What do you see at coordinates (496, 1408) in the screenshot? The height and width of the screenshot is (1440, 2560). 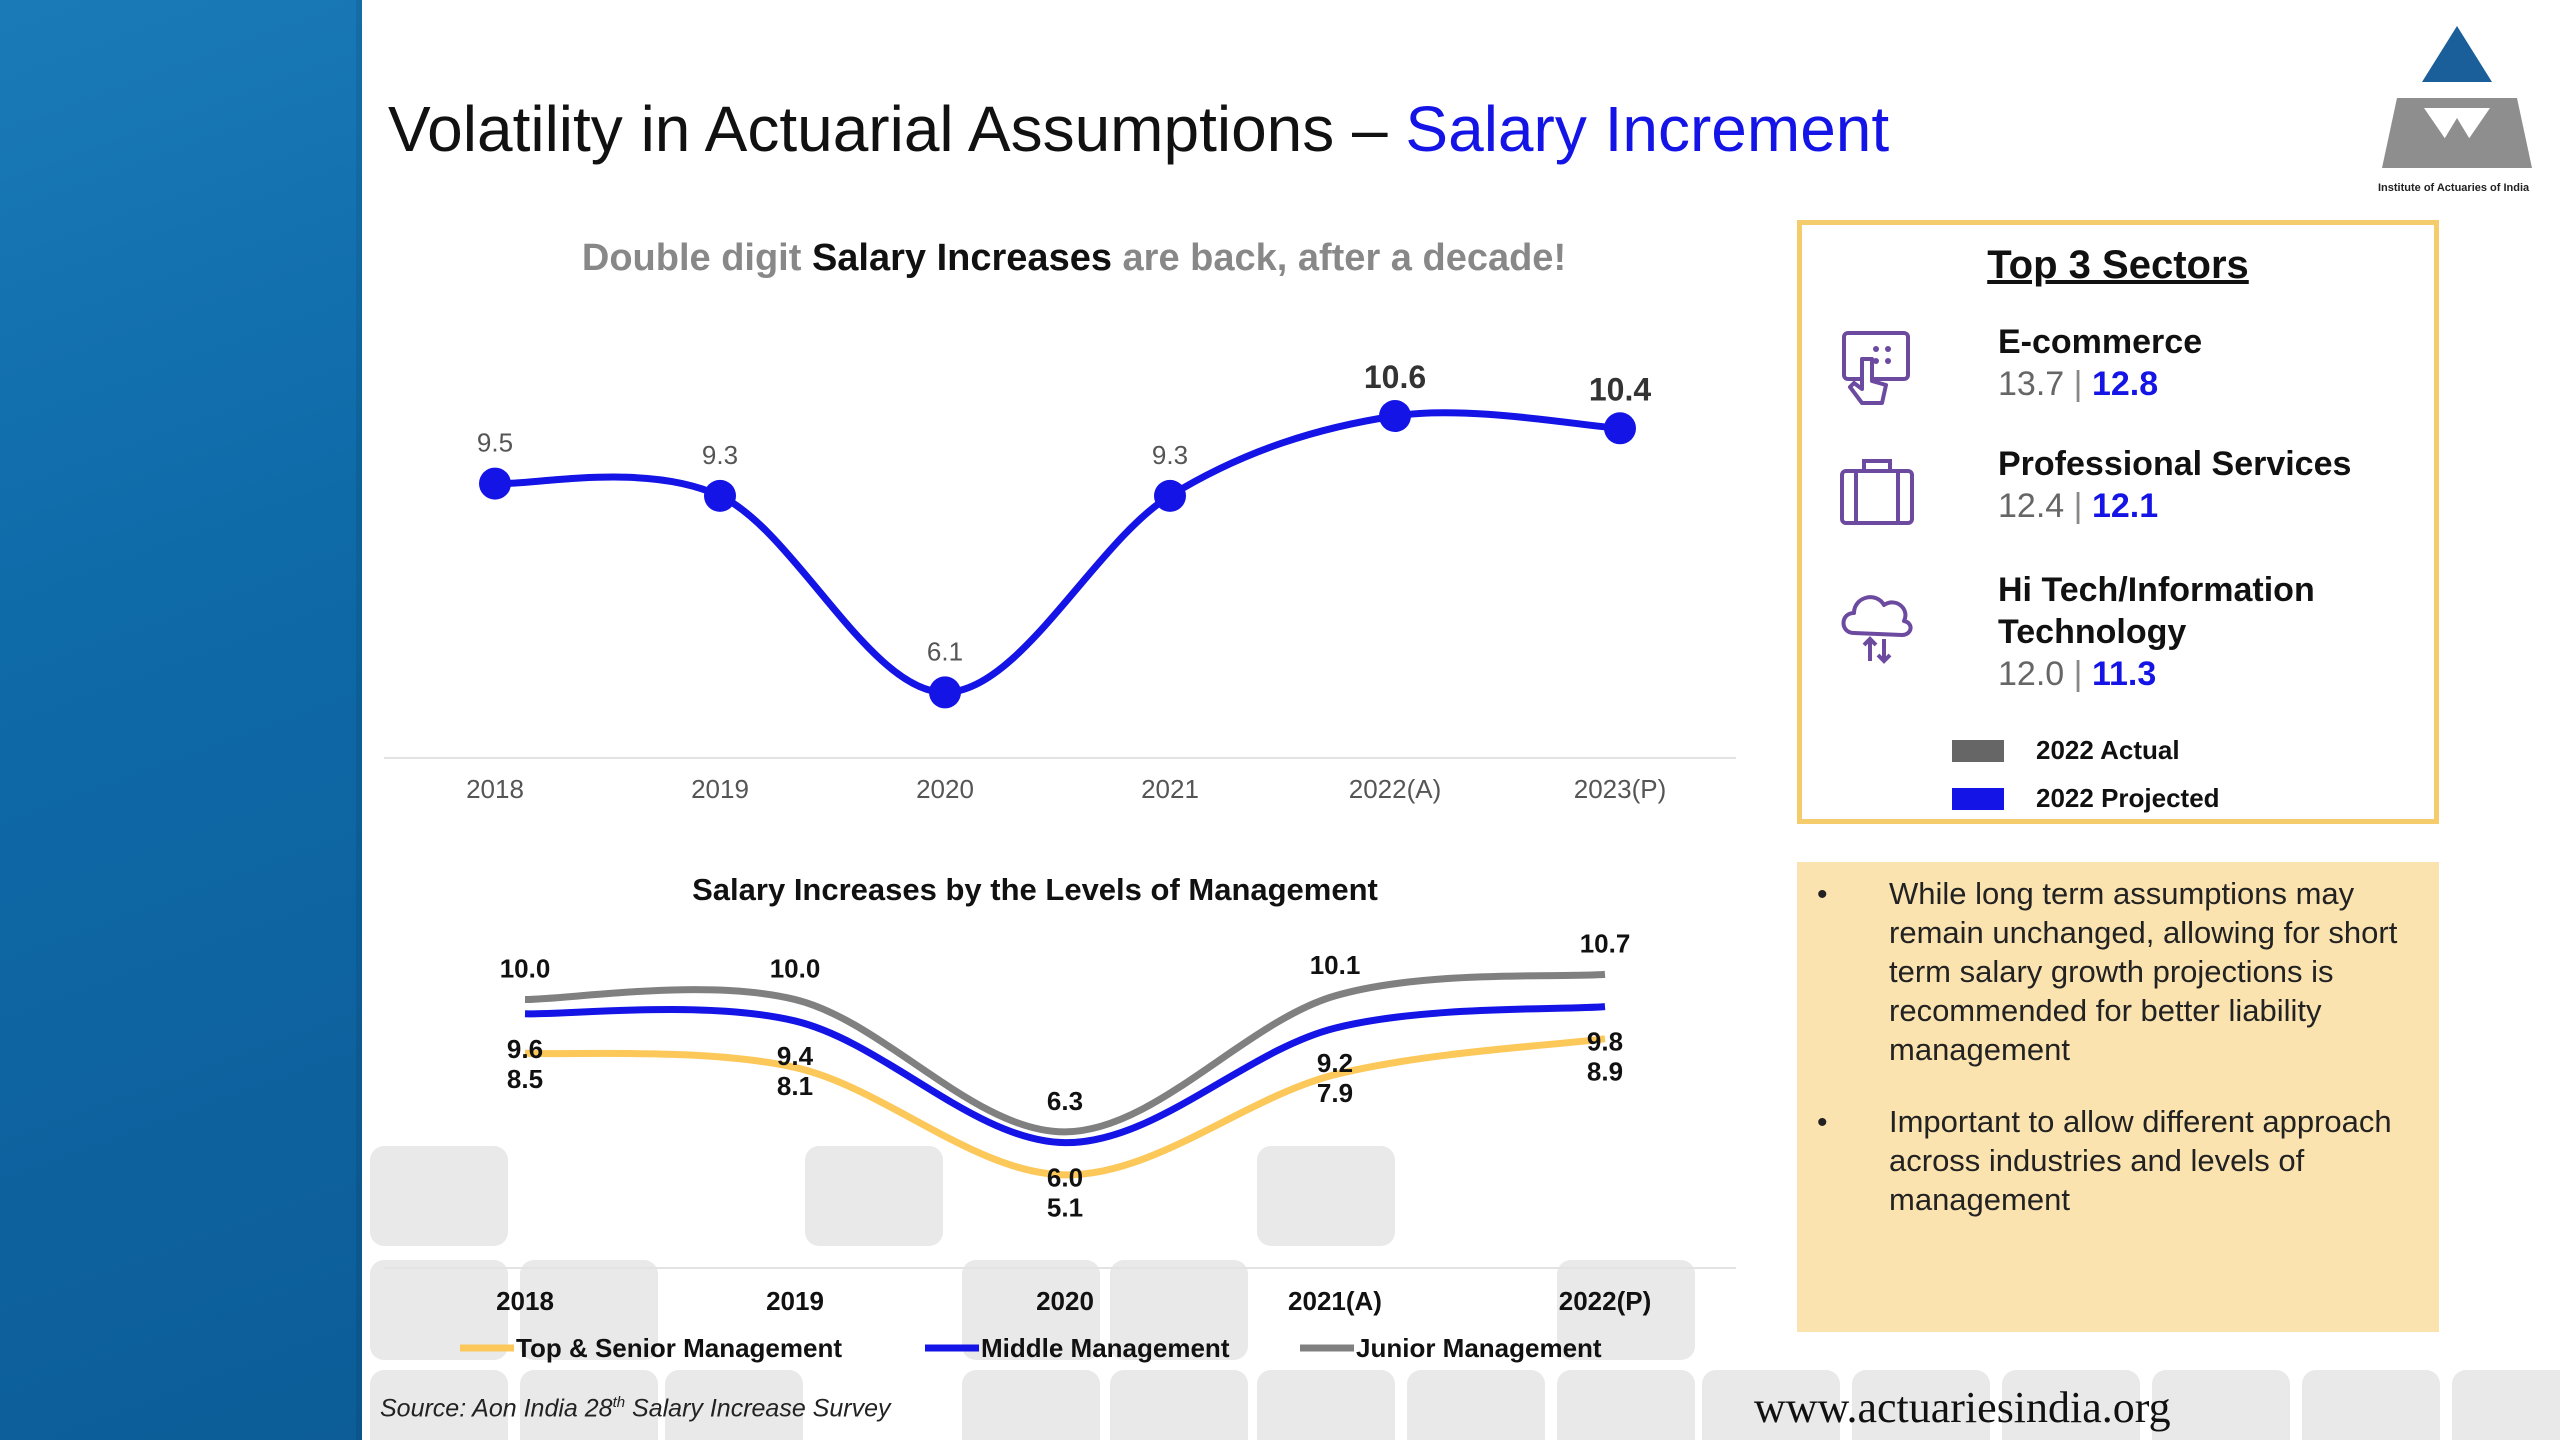 I see `source-prefix: Source: Aon India 28` at bounding box center [496, 1408].